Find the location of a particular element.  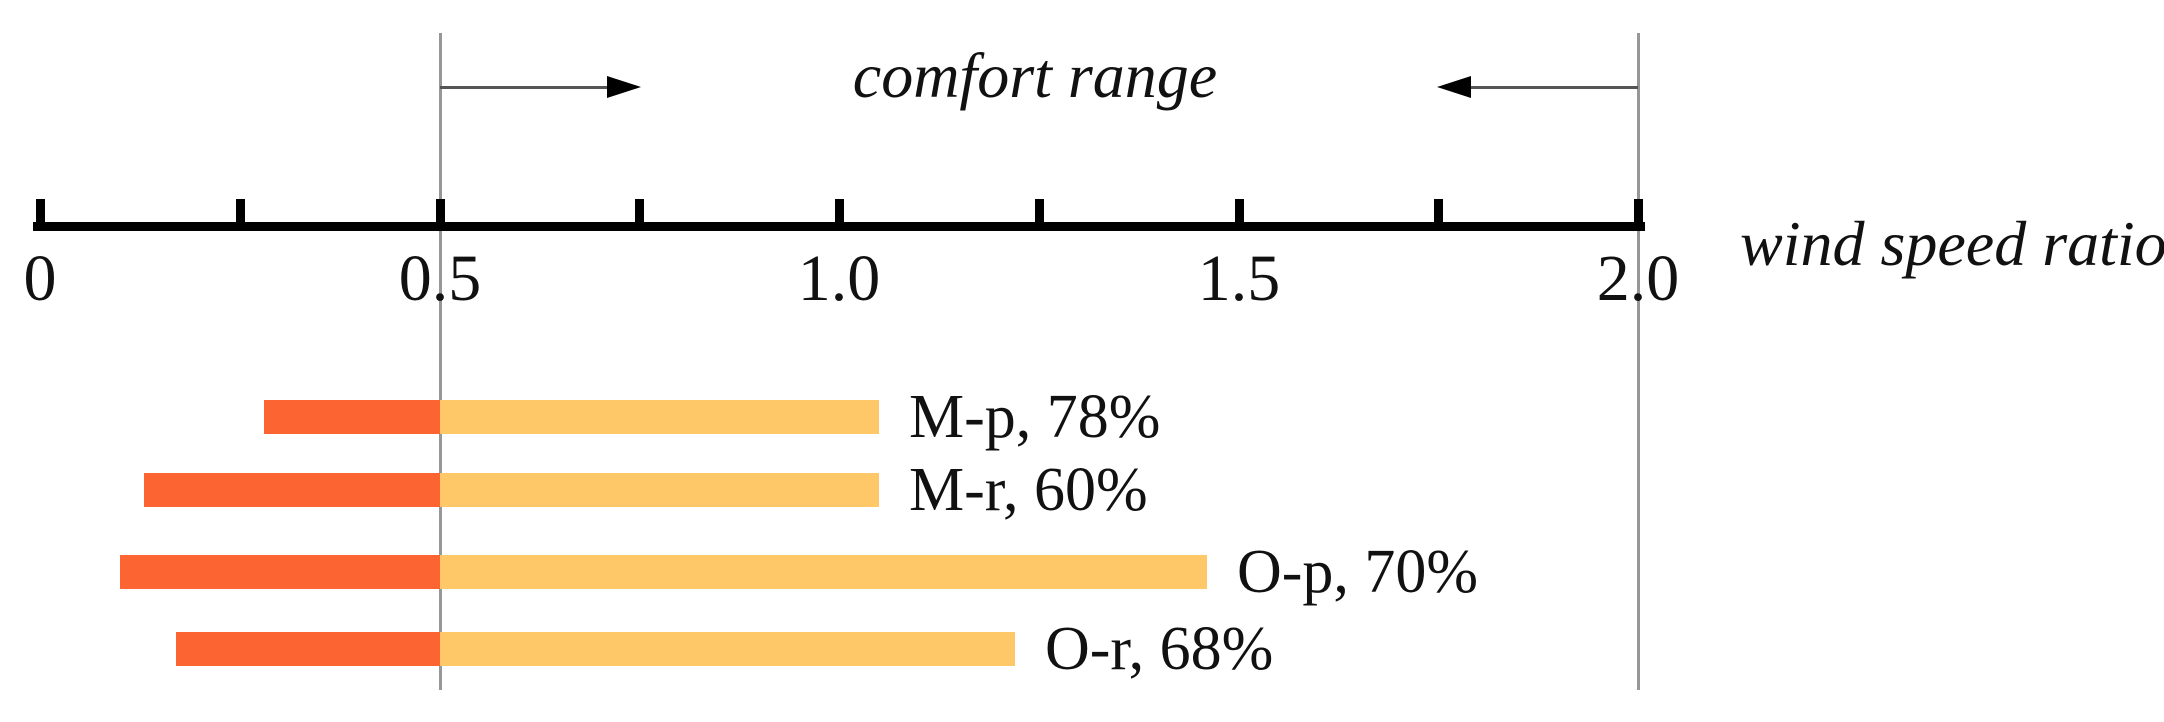

x-axis-tick-label: 0 is located at coordinates (40, 278).